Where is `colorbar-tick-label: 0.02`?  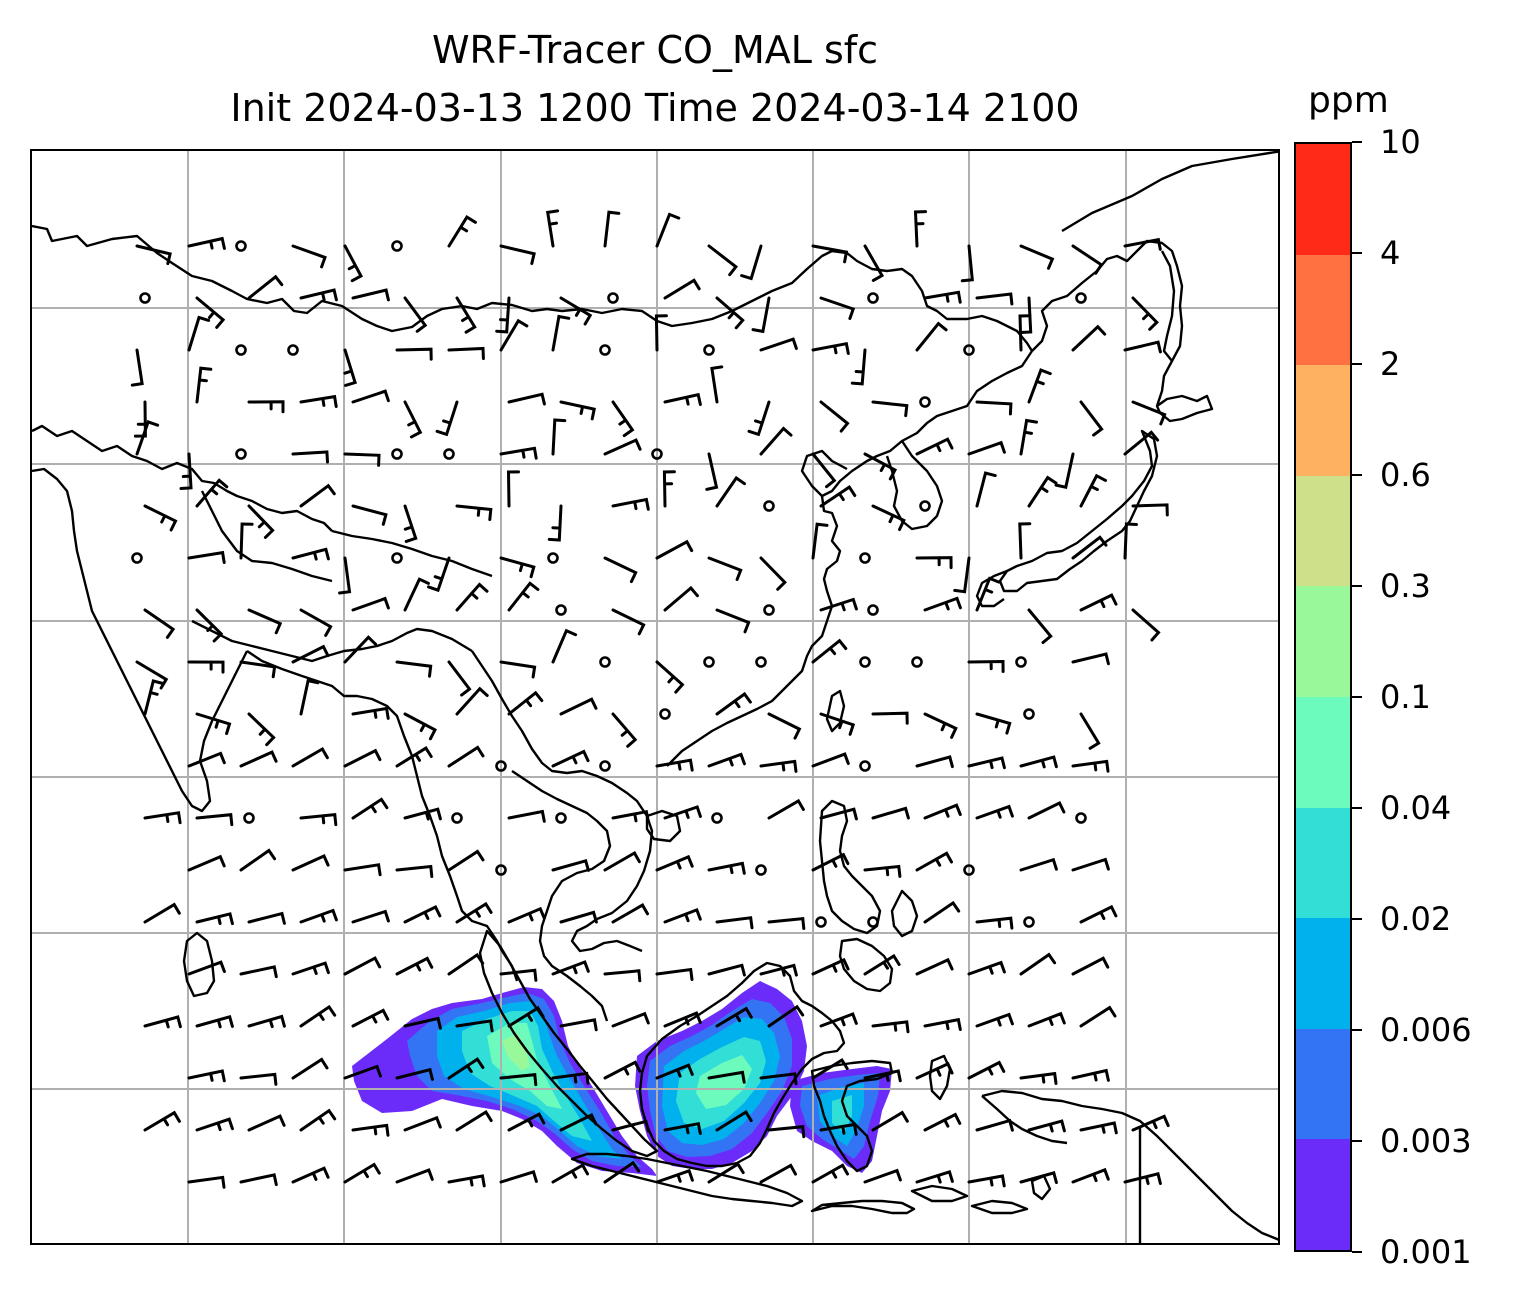 colorbar-tick-label: 0.02 is located at coordinates (1416, 919).